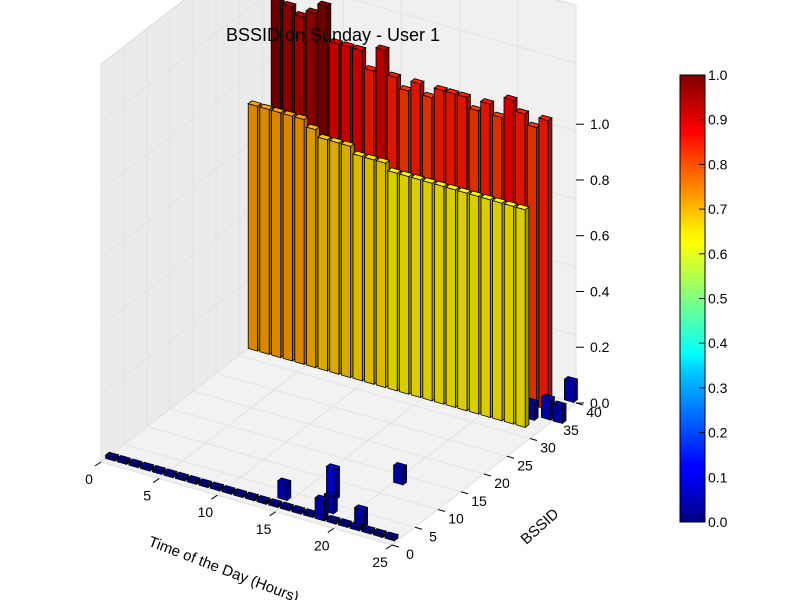 This screenshot has width=800, height=600. I want to click on x-tick-label: 20, so click(322, 545).